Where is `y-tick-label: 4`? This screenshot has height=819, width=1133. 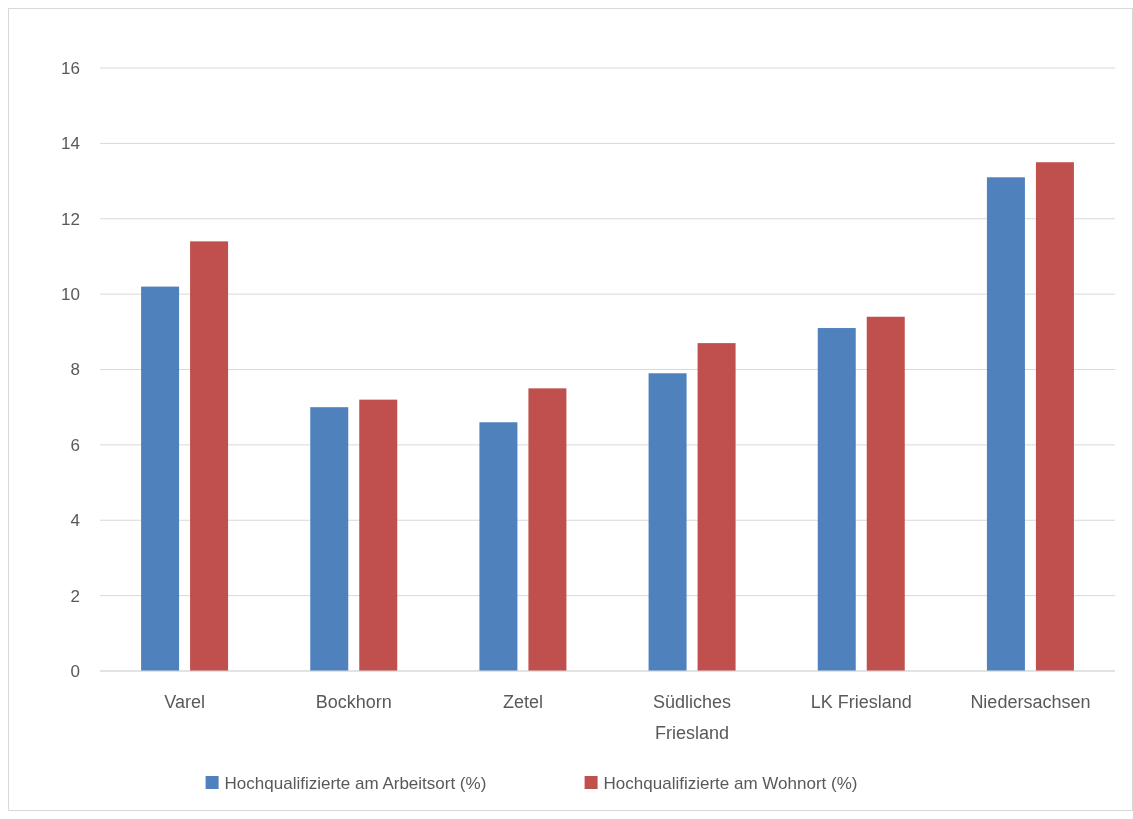
y-tick-label: 4 is located at coordinates (75, 521).